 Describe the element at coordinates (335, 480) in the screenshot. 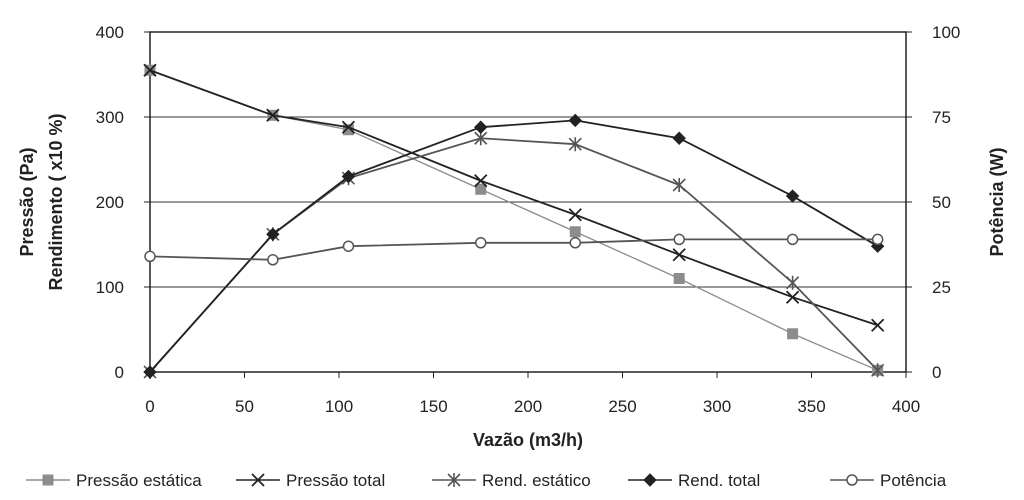

I see `legend-label: Pressão total` at that location.